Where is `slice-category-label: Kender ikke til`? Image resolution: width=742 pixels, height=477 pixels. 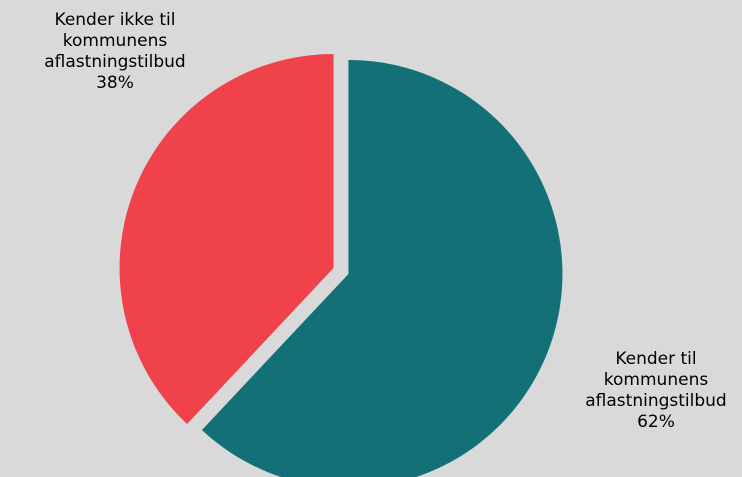
slice-category-label: Kender ikke til is located at coordinates (115, 20).